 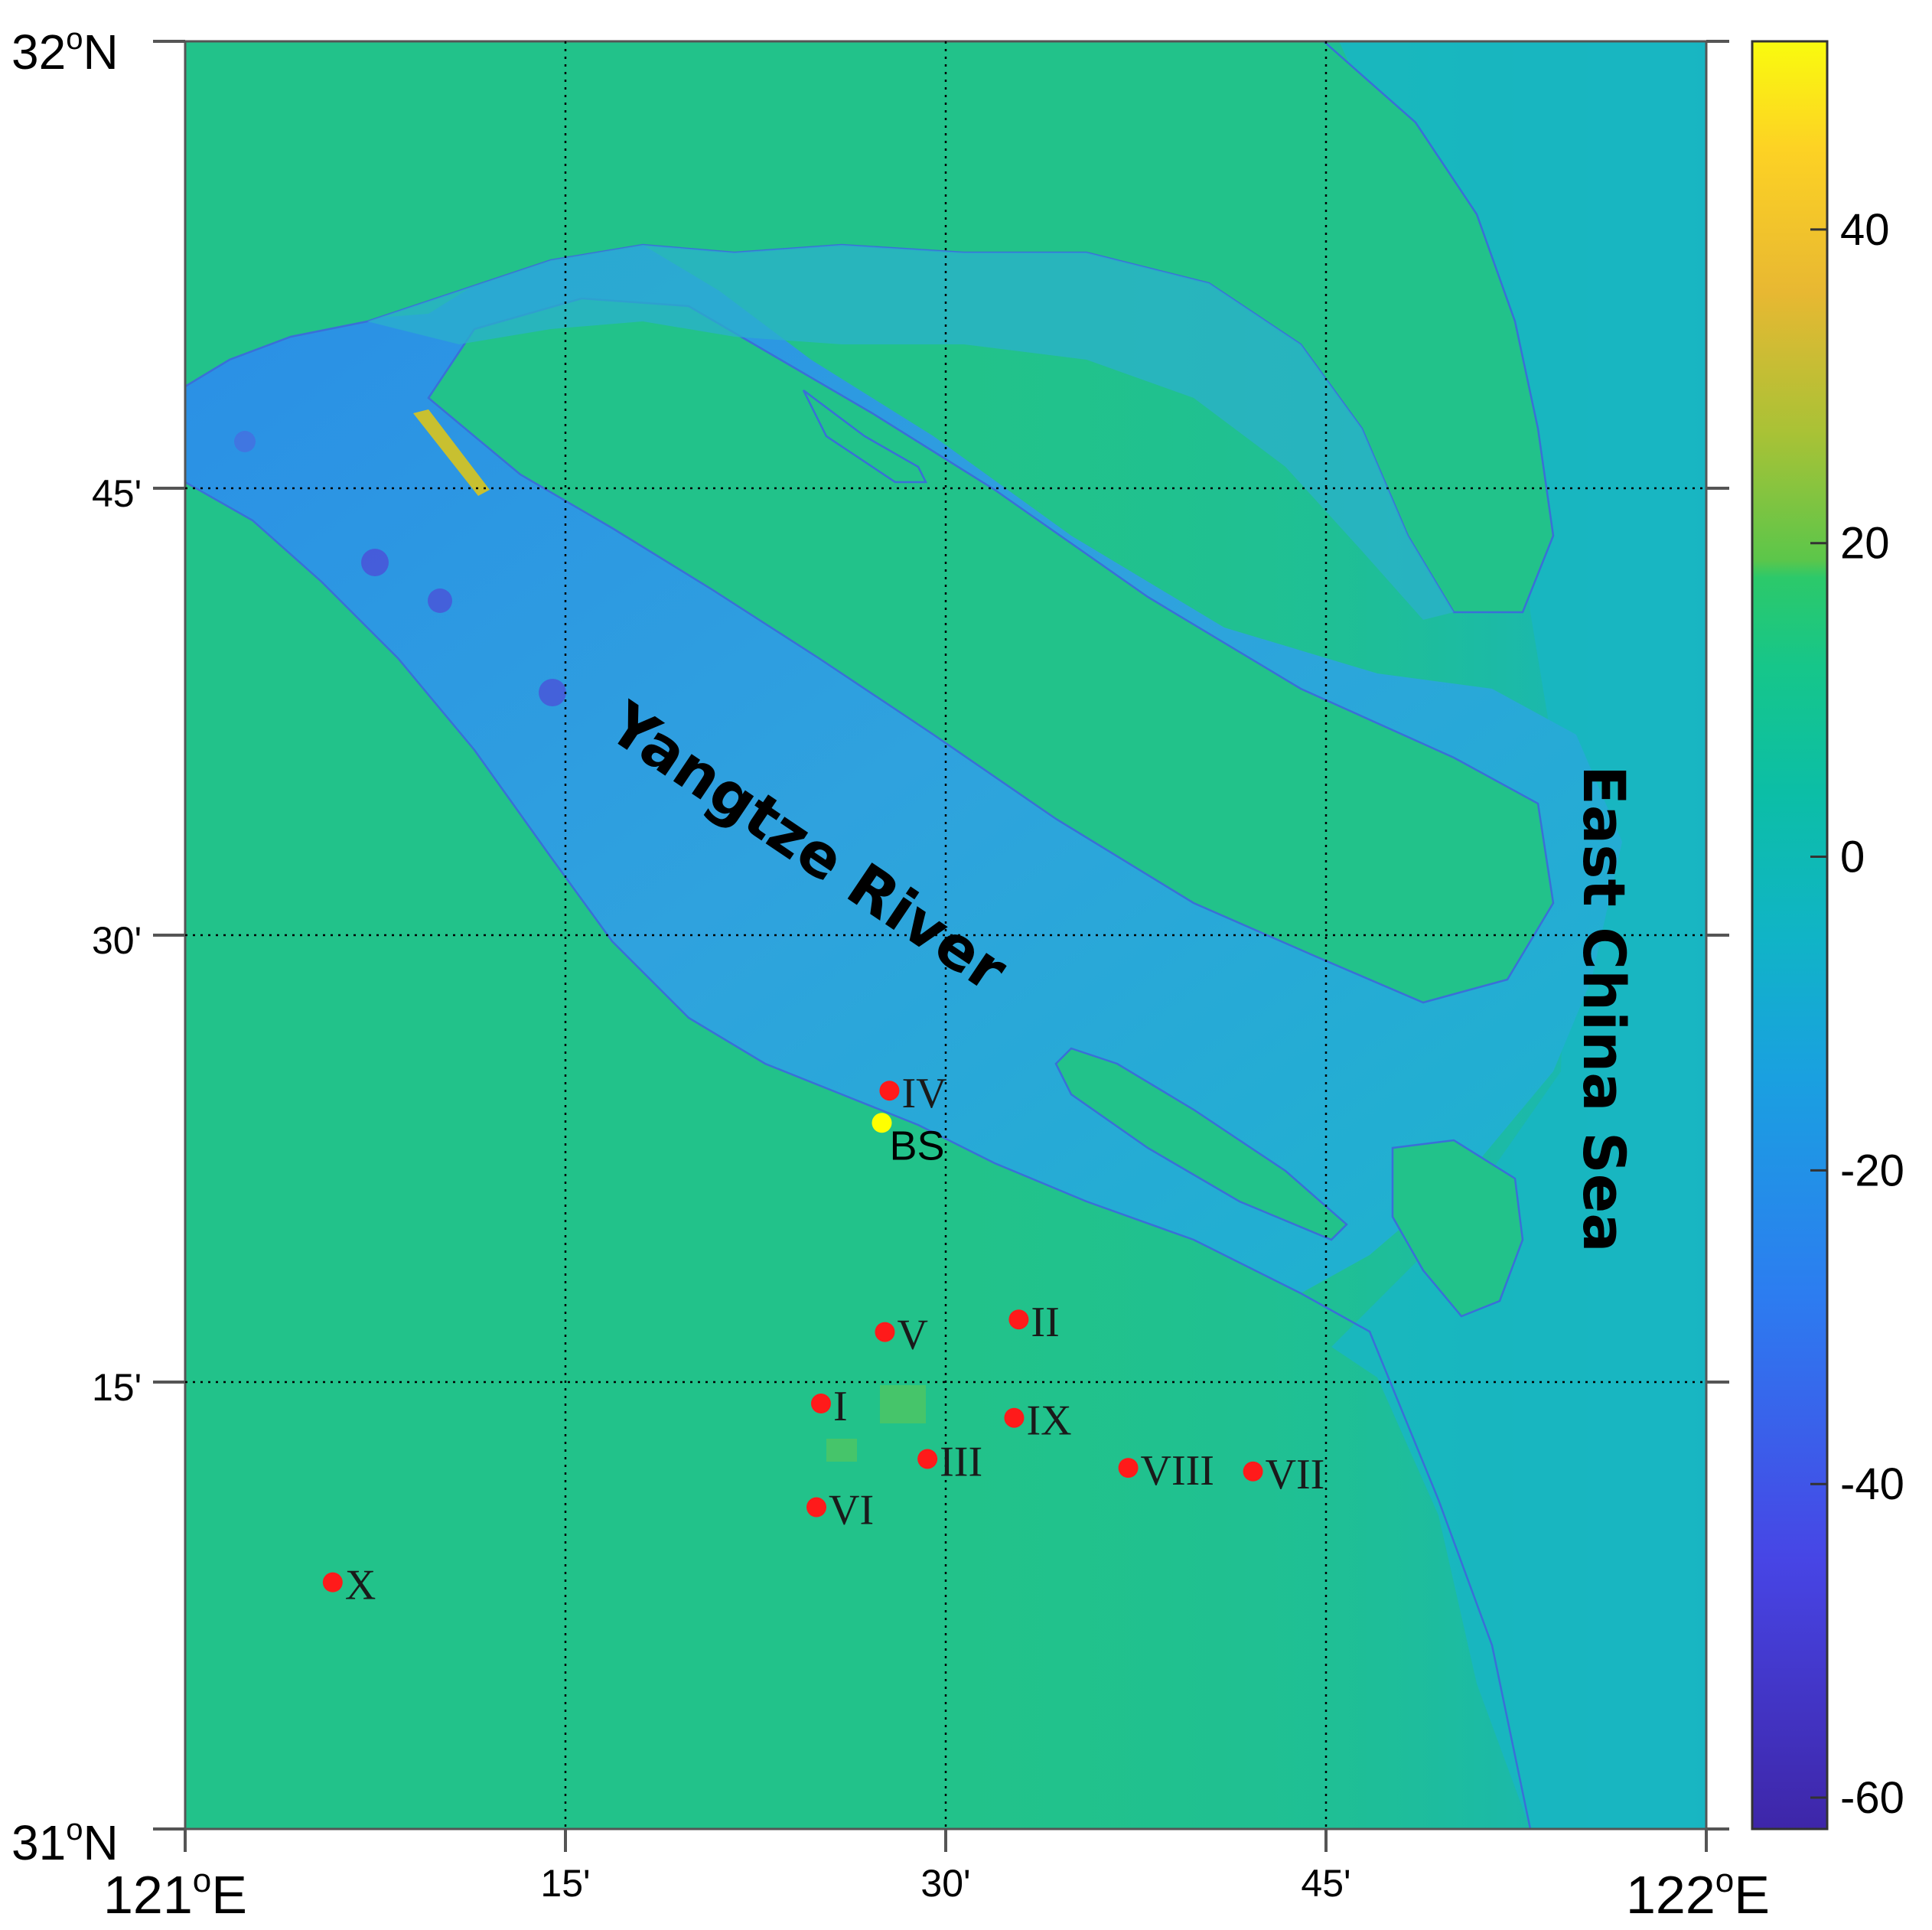 I want to click on colorbar-tick-label: 40, so click(x=1865, y=230).